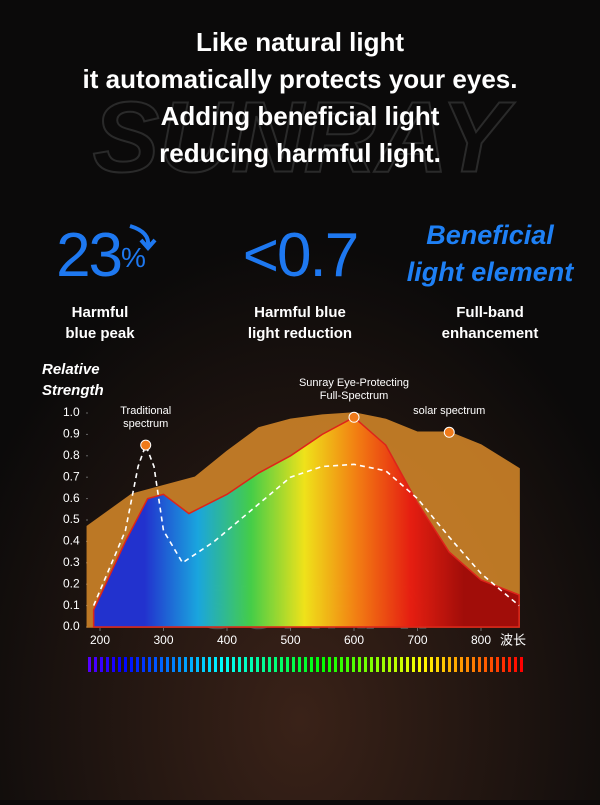  I want to click on y-tick-label: 0.0, so click(71, 626).